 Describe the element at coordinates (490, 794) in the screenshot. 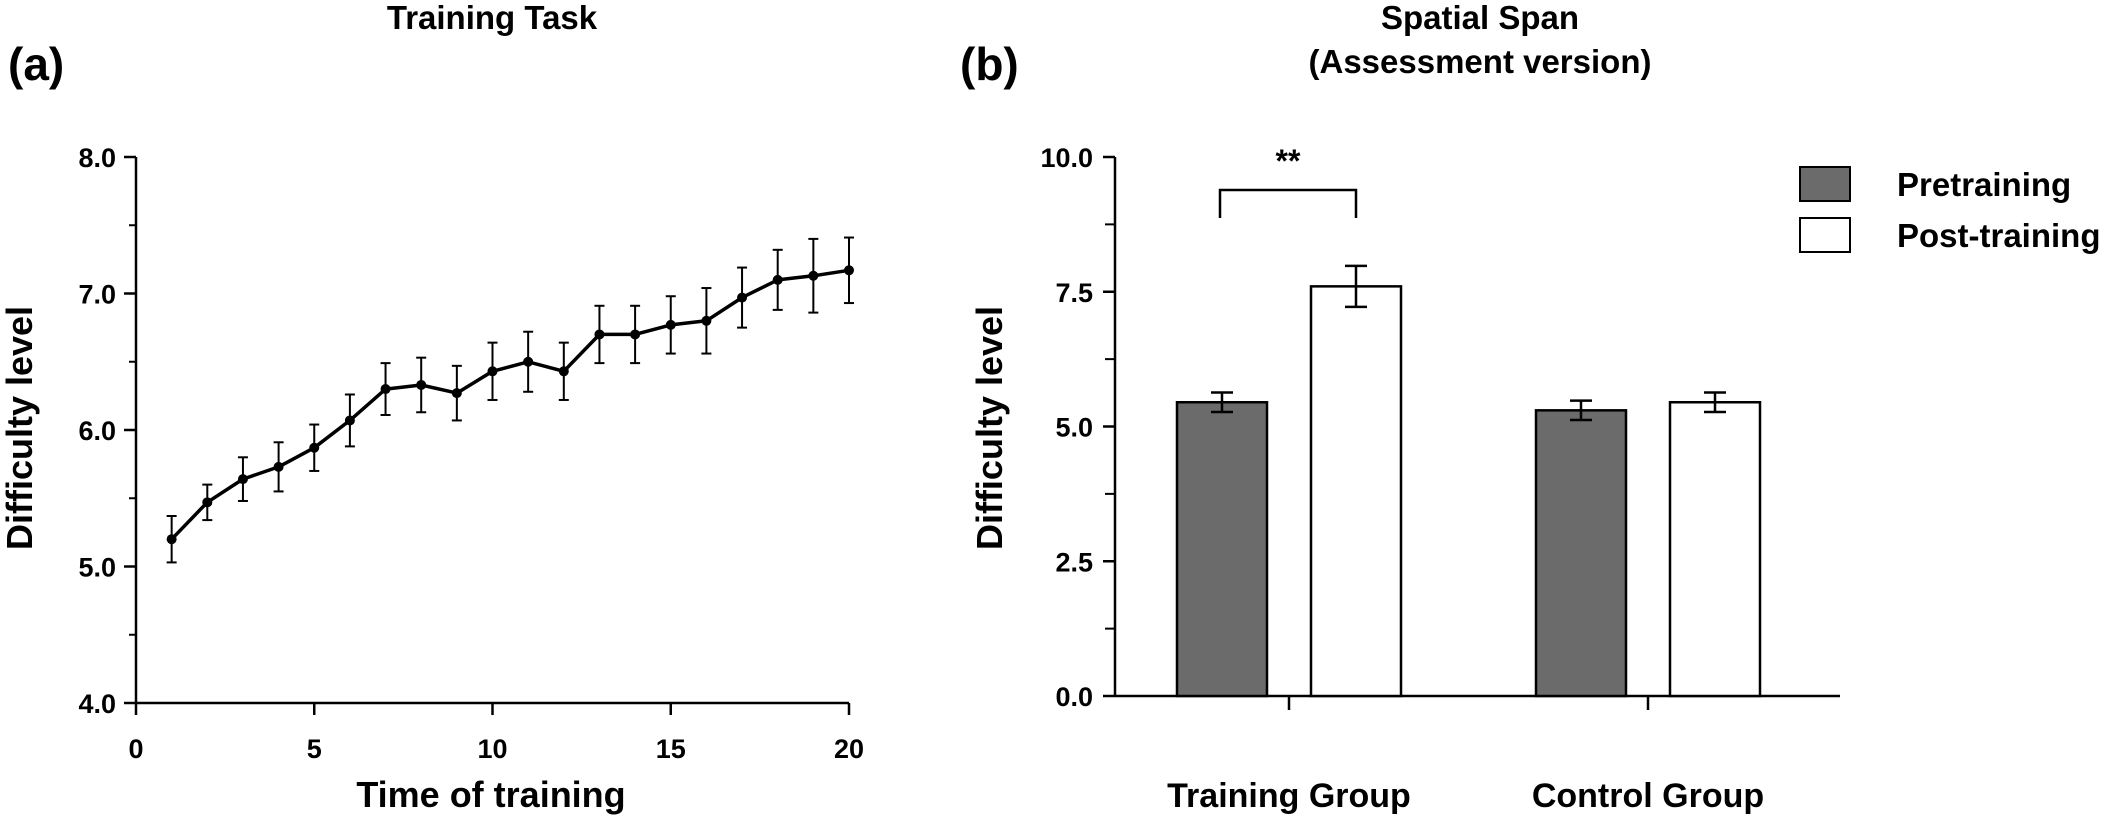

I see `panel-a-x-axis-label: Time of training` at that location.